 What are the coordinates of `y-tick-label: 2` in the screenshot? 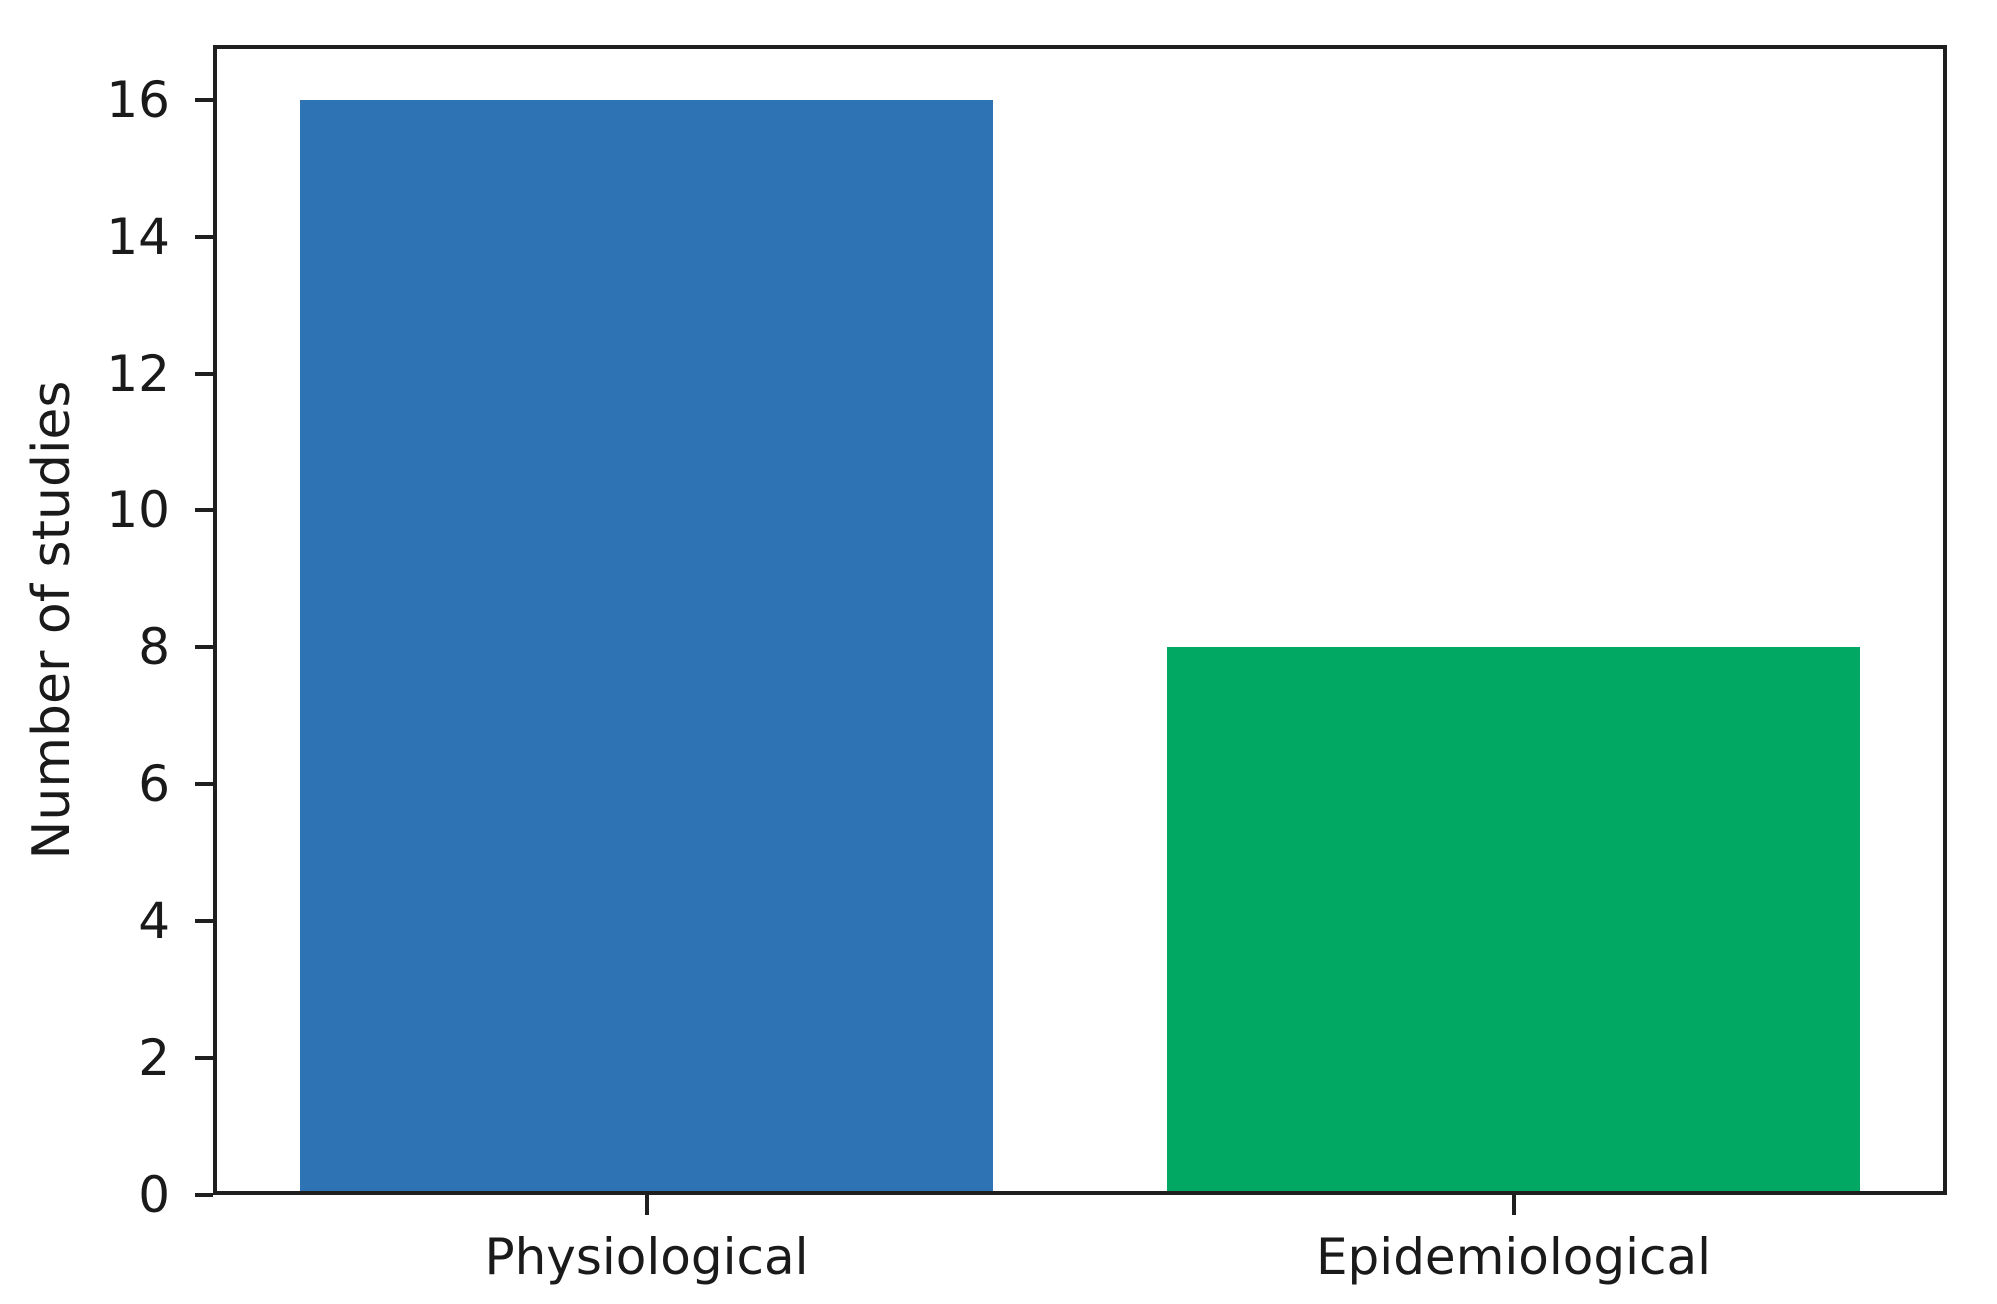 It's located at (154, 1058).